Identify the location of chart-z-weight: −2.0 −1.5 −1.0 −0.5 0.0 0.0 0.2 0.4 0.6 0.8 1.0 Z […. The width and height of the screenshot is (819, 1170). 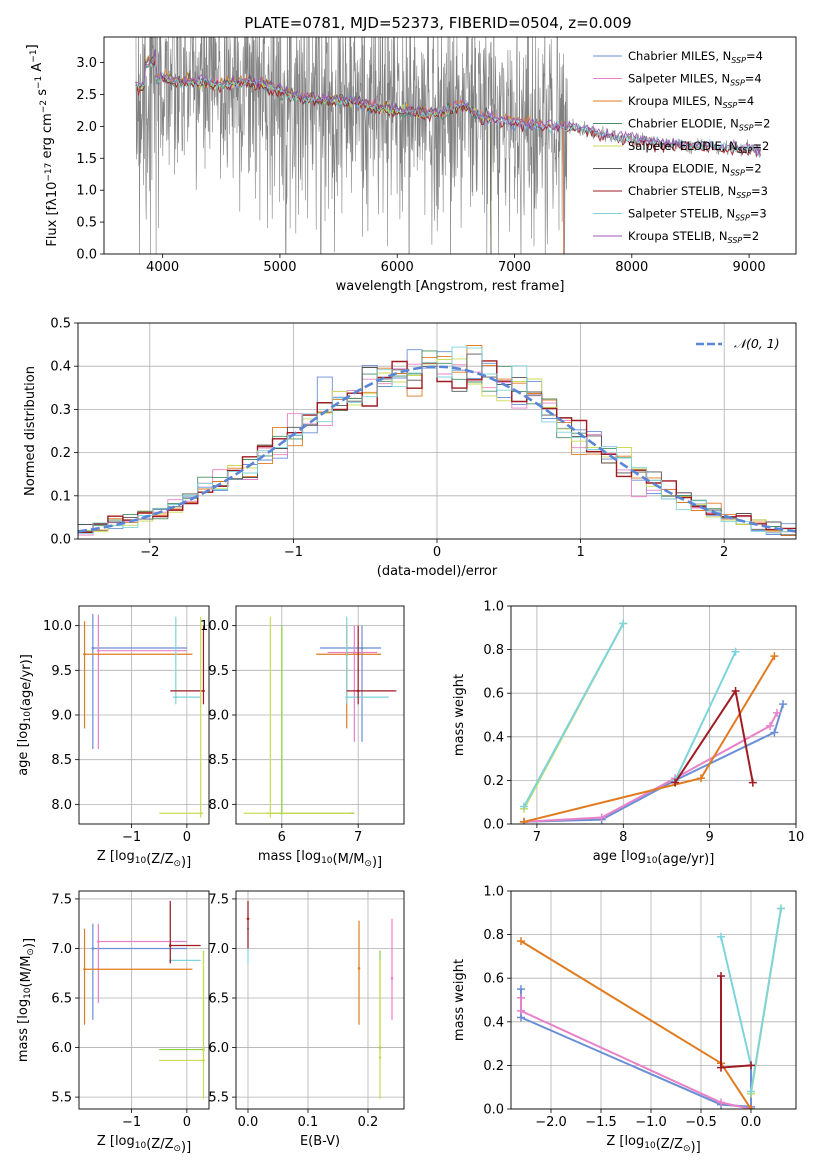
(624, 1020).